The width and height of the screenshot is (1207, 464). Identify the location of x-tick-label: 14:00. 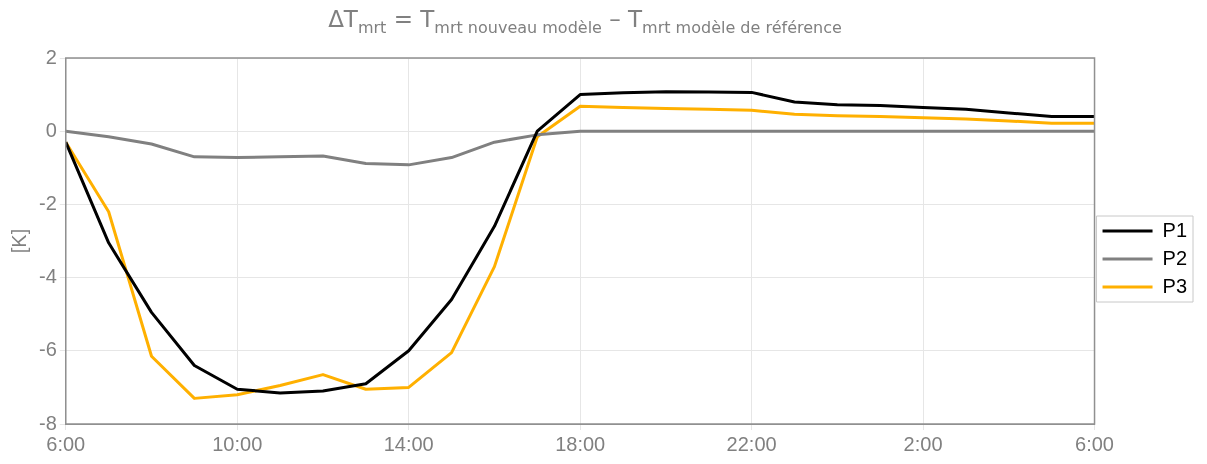
(408, 443).